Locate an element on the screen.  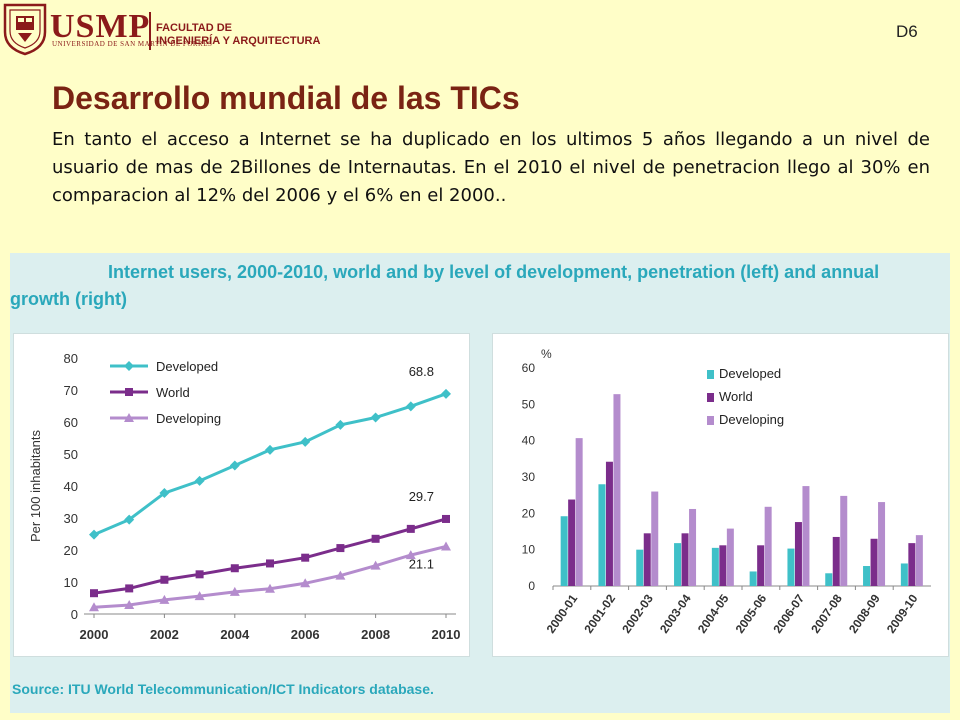
faculty-line-1: FACULTAD DE is located at coordinates (194, 28).